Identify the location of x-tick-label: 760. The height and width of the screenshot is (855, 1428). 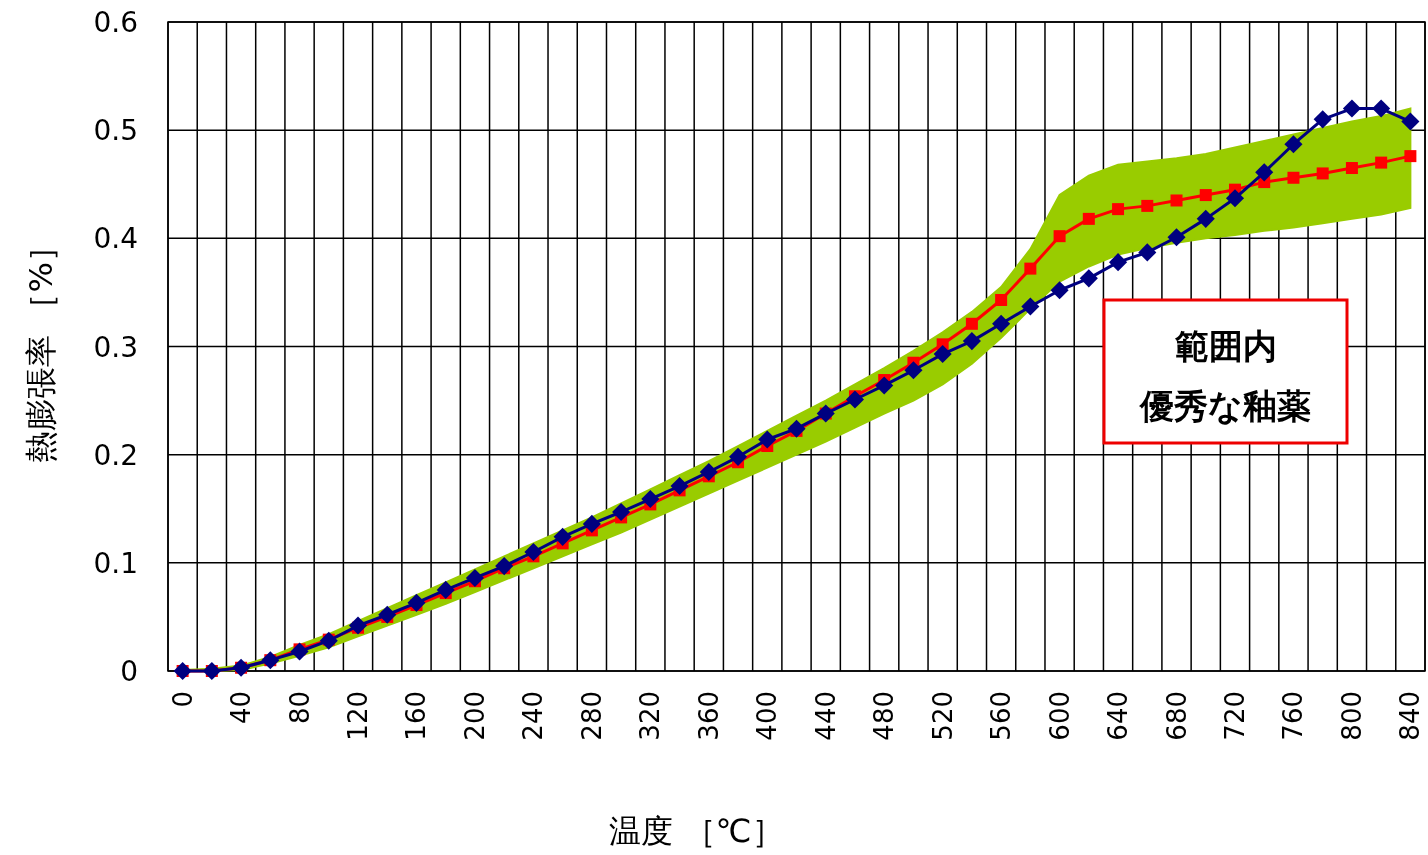
(1293, 716).